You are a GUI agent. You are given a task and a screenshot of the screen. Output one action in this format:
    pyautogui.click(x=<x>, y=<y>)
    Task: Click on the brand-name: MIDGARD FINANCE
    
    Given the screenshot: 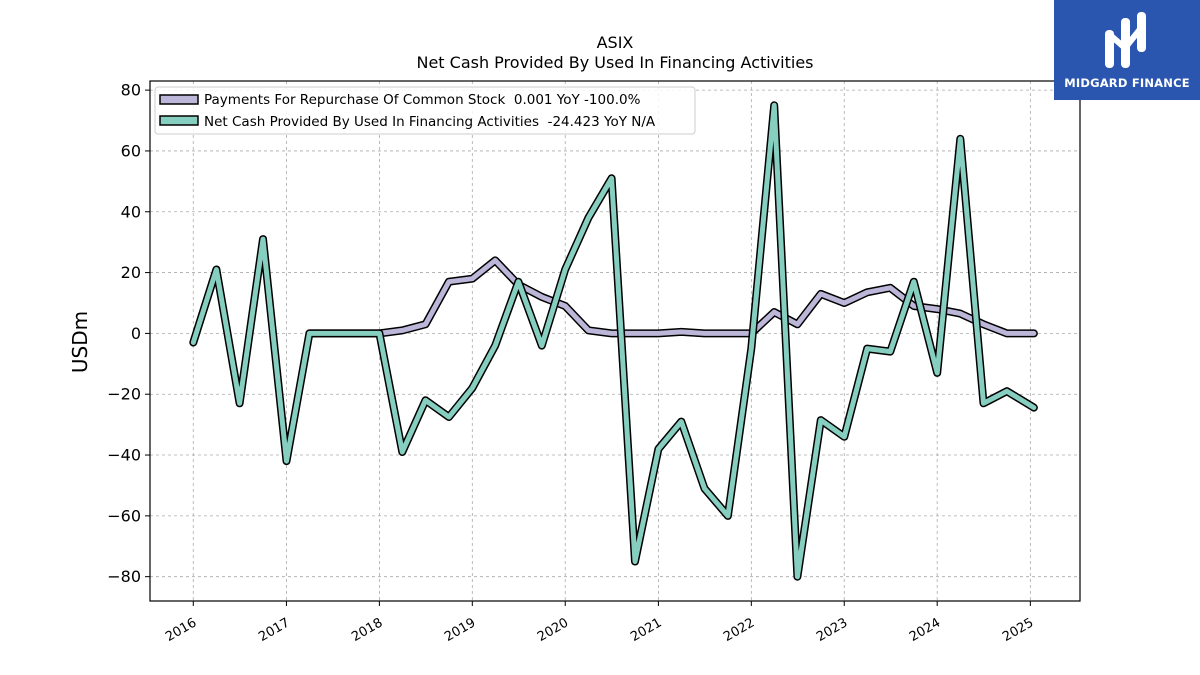 What is the action you would take?
    pyautogui.click(x=1127, y=83)
    